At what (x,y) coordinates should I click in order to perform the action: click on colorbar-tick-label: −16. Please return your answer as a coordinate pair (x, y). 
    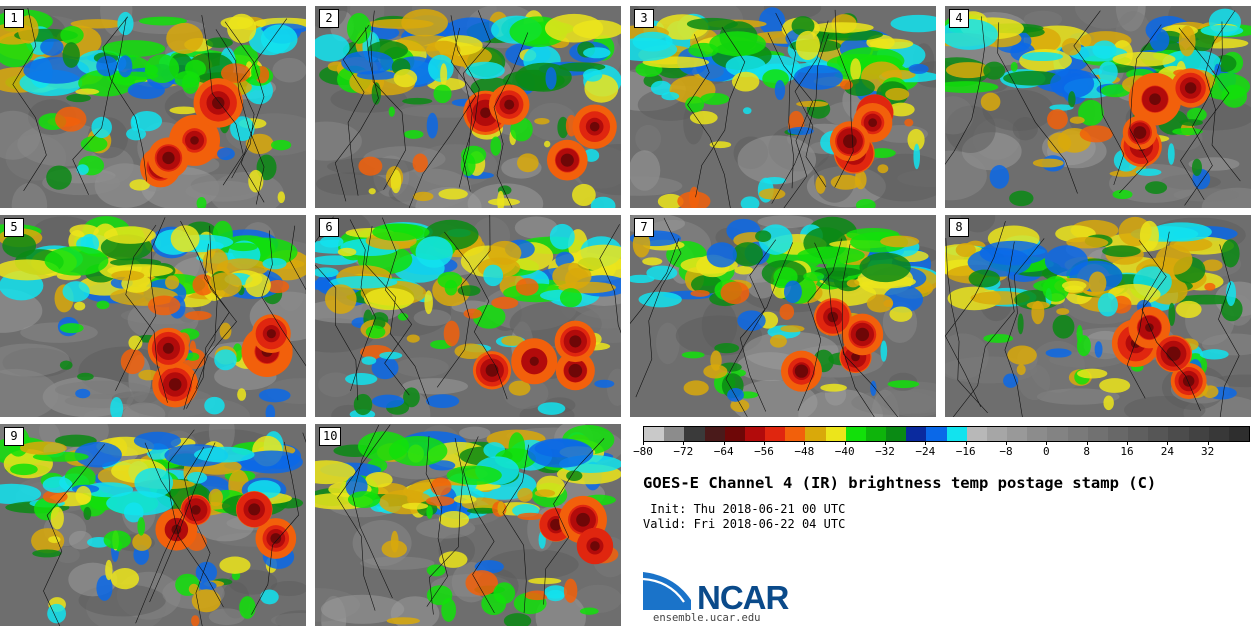
    Looking at the image, I should click on (965, 451).